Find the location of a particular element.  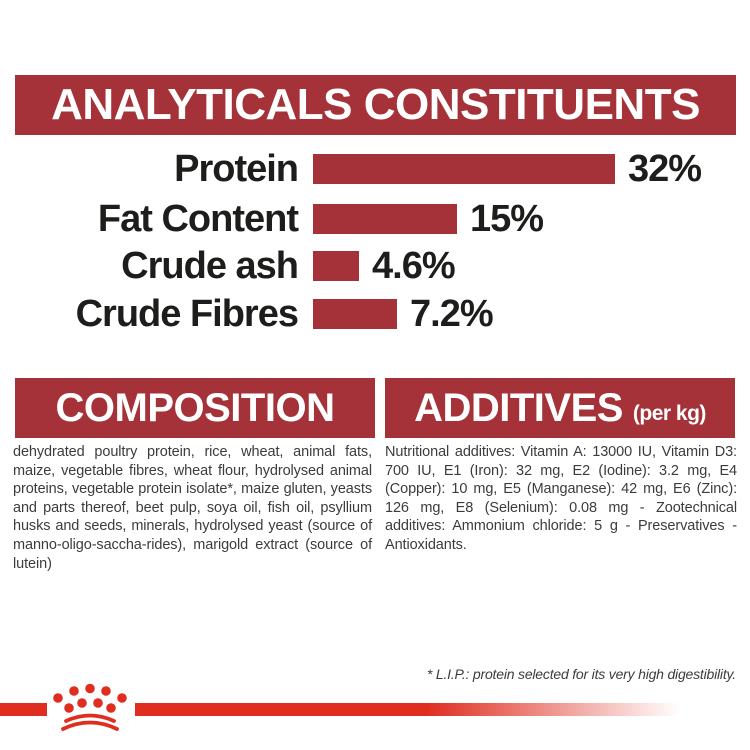

chart-category-label: Crude ash is located at coordinates (210, 266).